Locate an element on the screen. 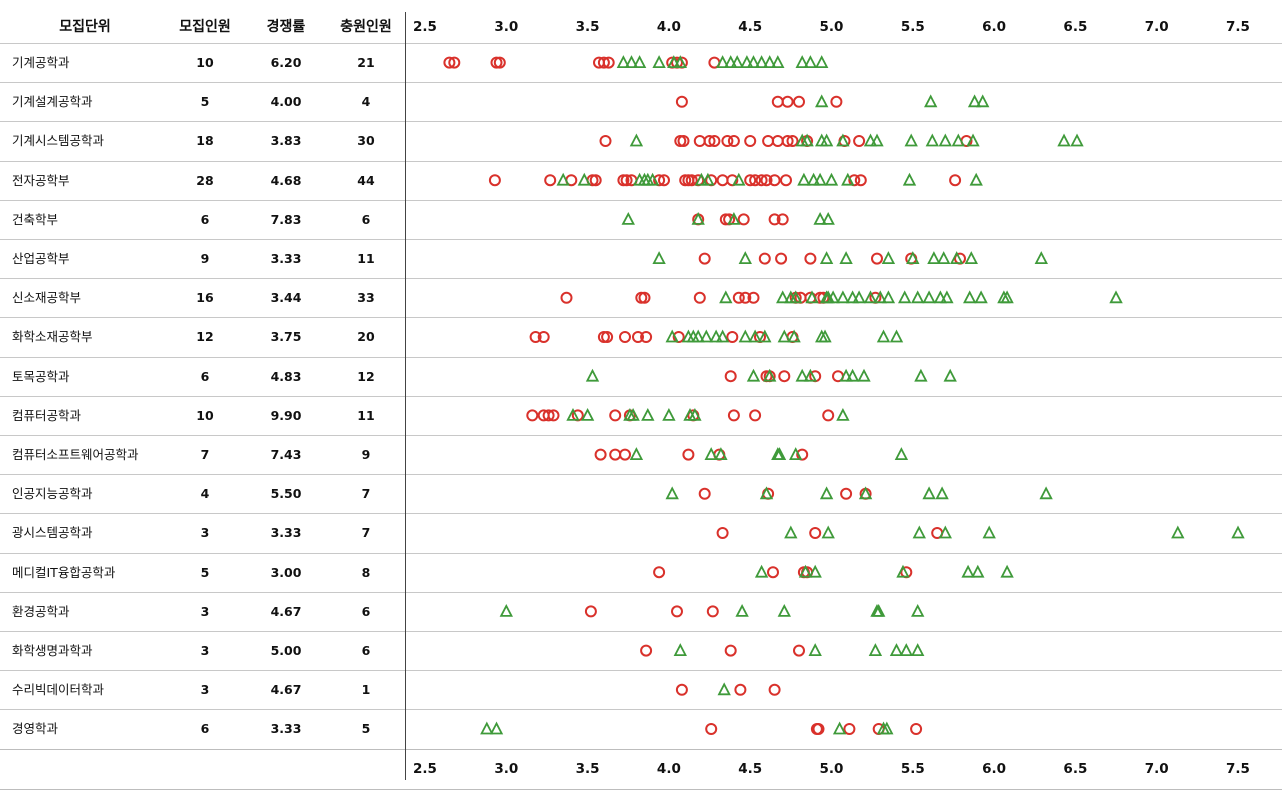  x-tick-label: 7.0 is located at coordinates (1156, 27).